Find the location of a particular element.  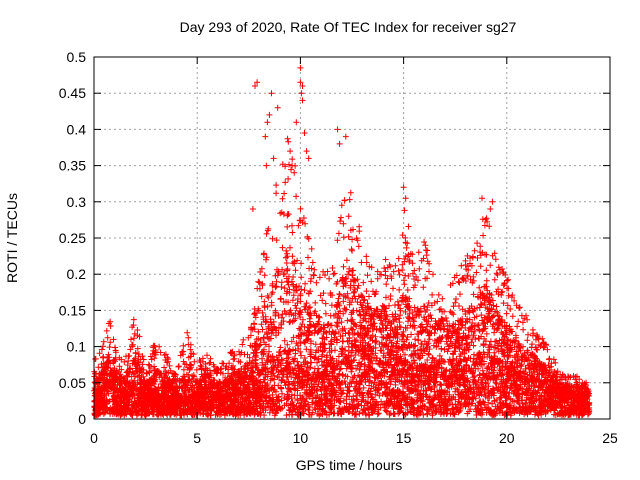

y-axis-title: ROTI / TECUs is located at coordinates (12, 238).